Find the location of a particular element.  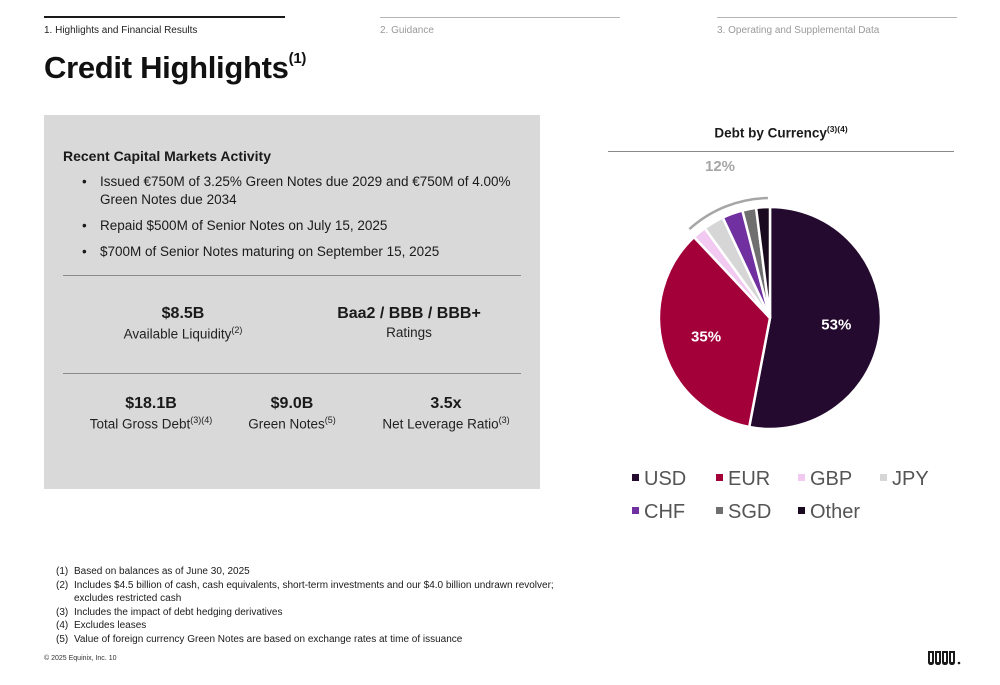

footnote-number: (4) is located at coordinates (62, 625).